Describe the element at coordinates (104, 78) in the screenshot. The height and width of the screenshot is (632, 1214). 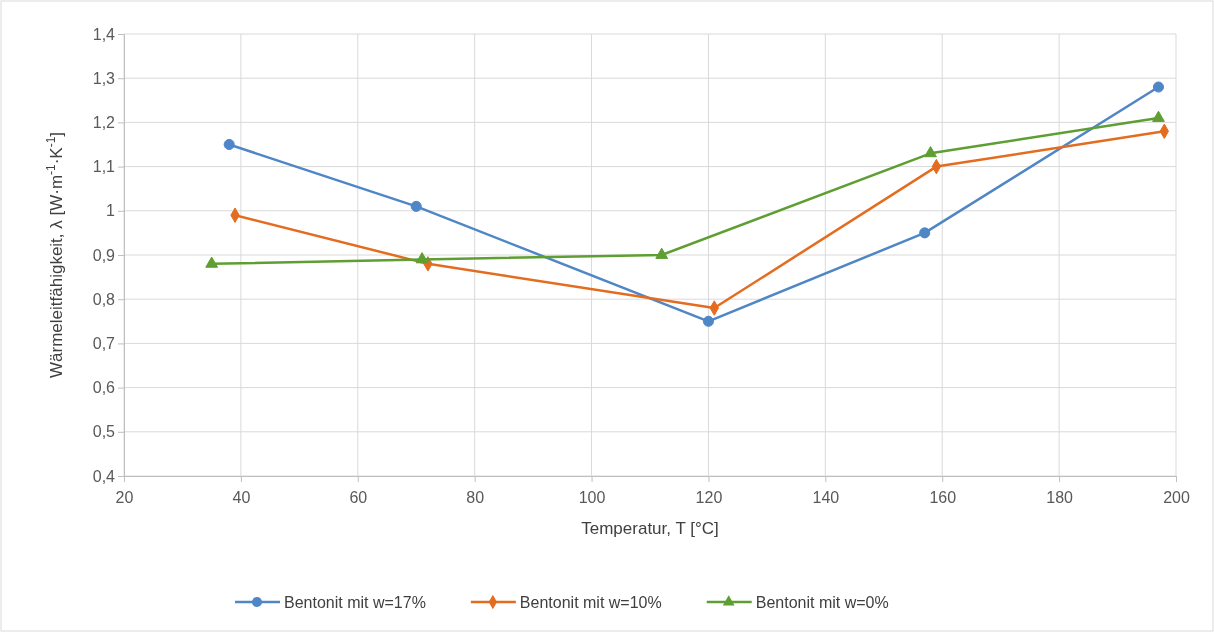
I see `y-tick-label: 1,3` at that location.